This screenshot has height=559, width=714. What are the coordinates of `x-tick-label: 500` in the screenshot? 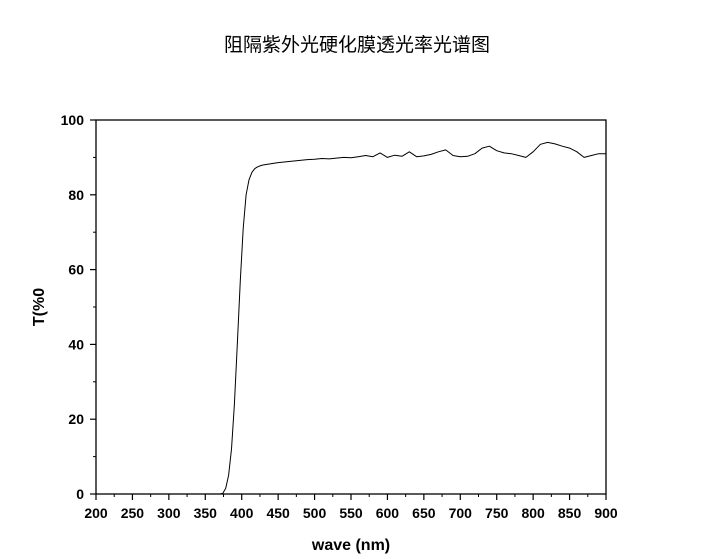 It's located at (315, 513).